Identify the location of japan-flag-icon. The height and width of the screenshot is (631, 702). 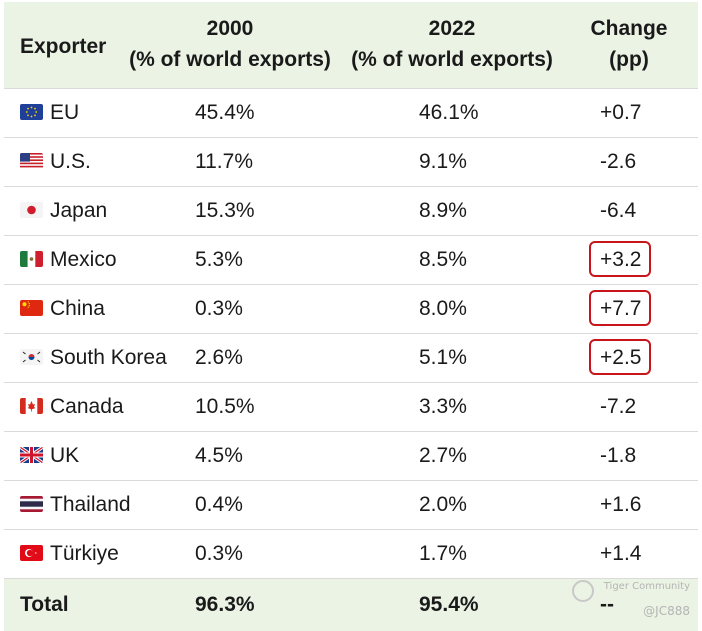
(31, 210).